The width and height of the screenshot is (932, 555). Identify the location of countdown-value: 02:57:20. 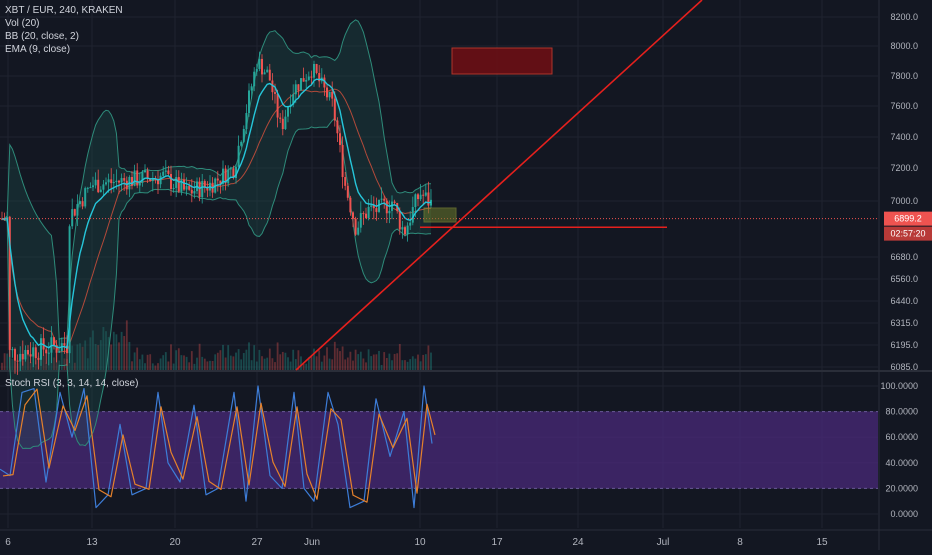
(907, 234).